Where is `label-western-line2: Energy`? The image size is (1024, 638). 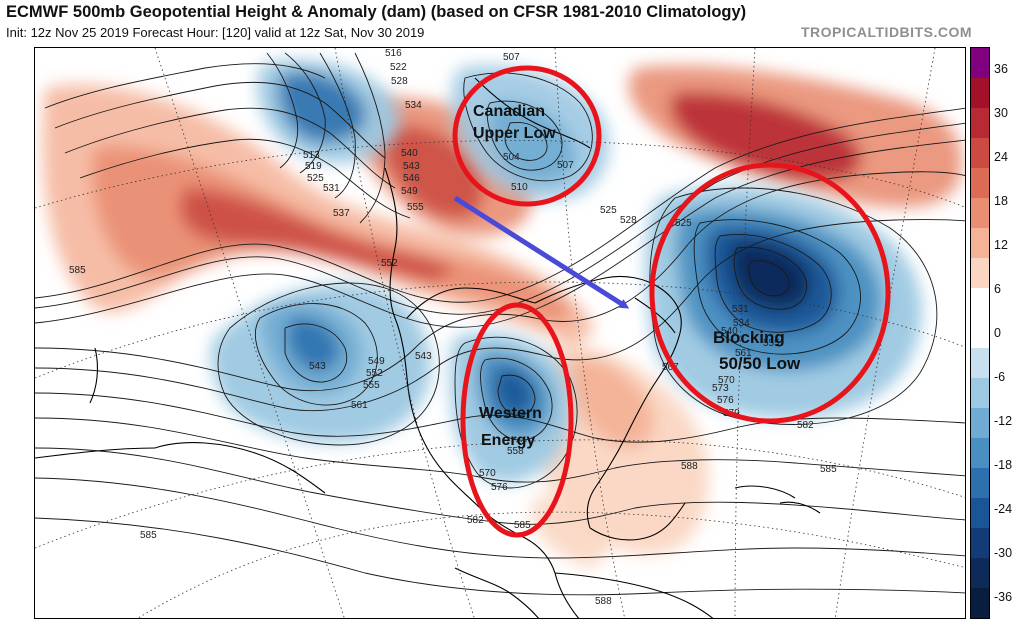 label-western-line2: Energy is located at coordinates (508, 440).